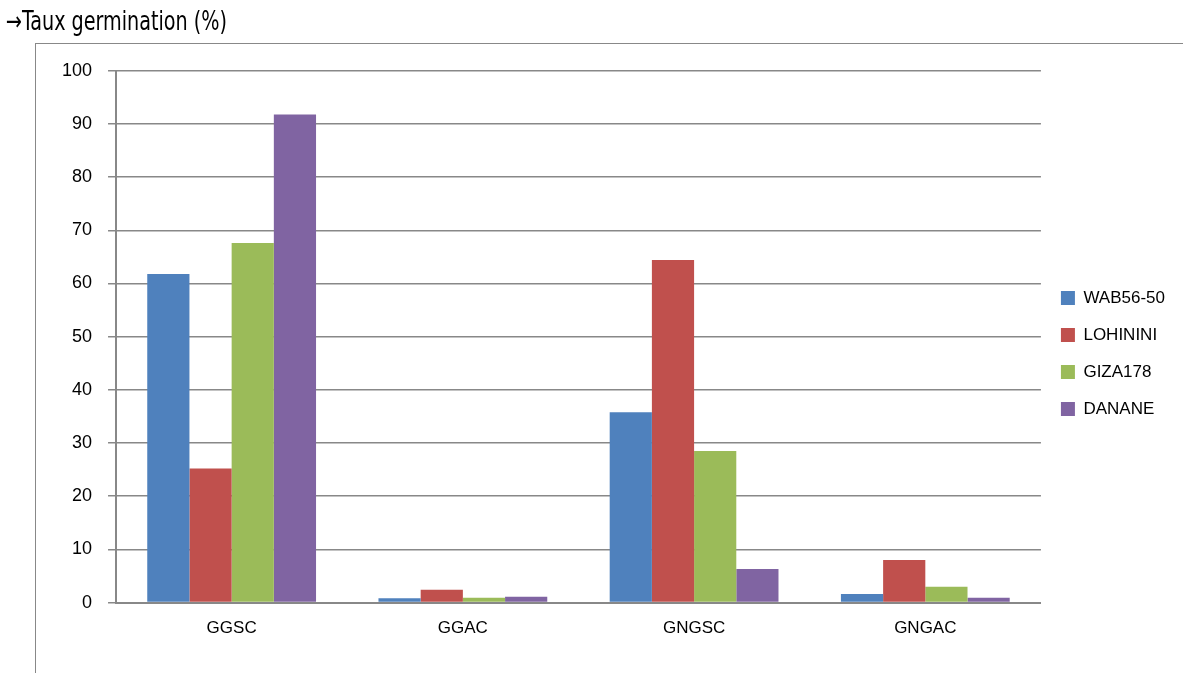 The height and width of the screenshot is (673, 1183). I want to click on y-tick-label: 40, so click(82, 388).